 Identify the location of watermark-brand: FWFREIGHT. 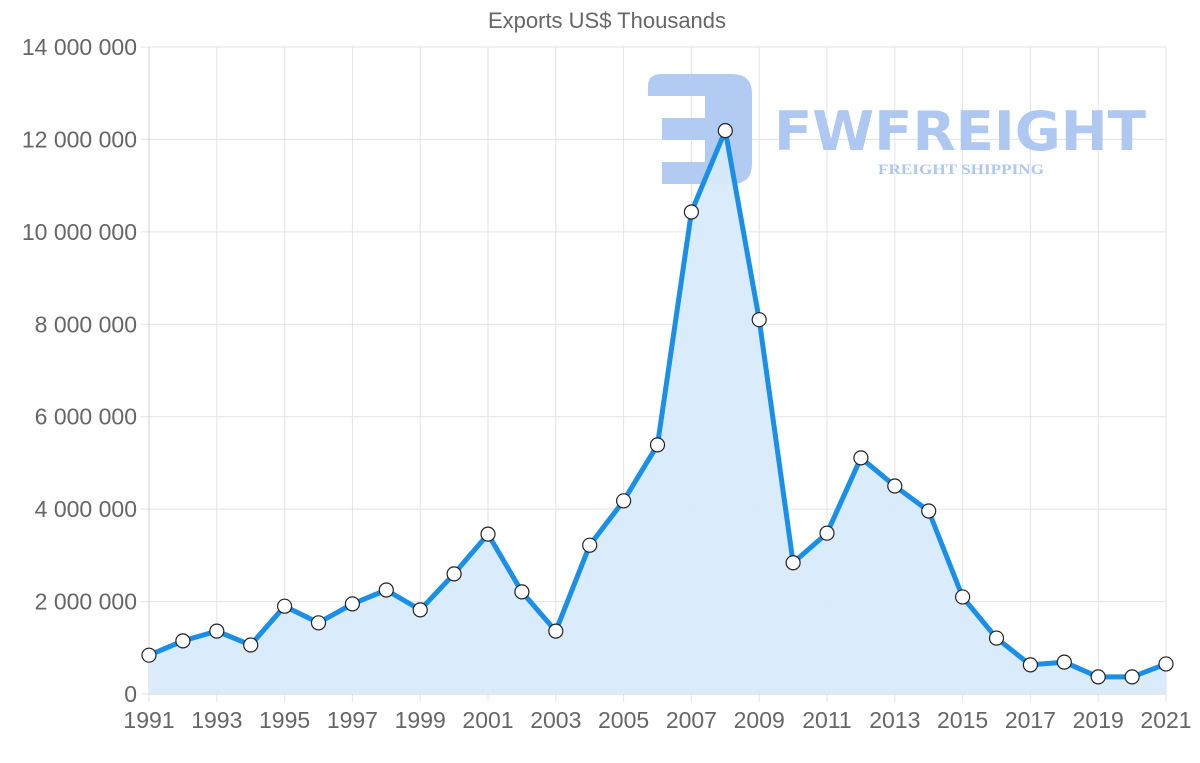
(960, 131).